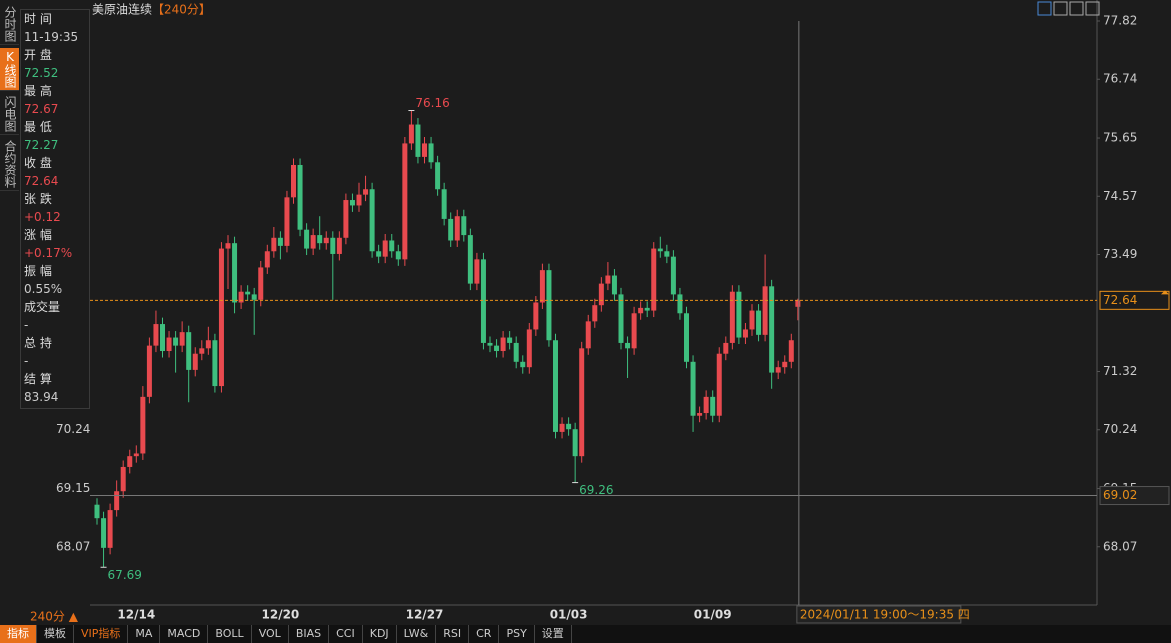 This screenshot has height=643, width=1171. I want to click on info-label: 成交量, so click(42, 307).